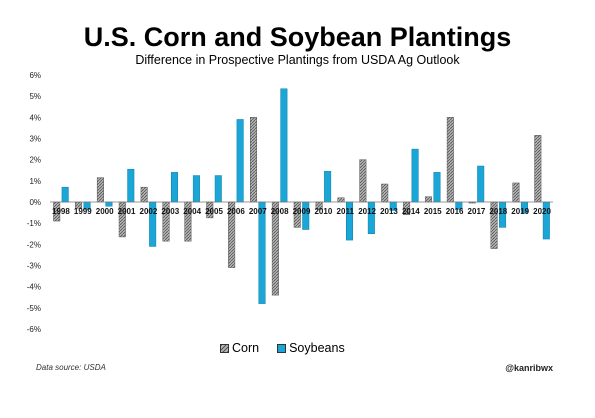 This screenshot has width=595, height=418. I want to click on y-axis-labels: -6% -5% -4% -3% -2% -1% 0% 1% 2% 3% 4% 5% 6%, so click(34, 202).